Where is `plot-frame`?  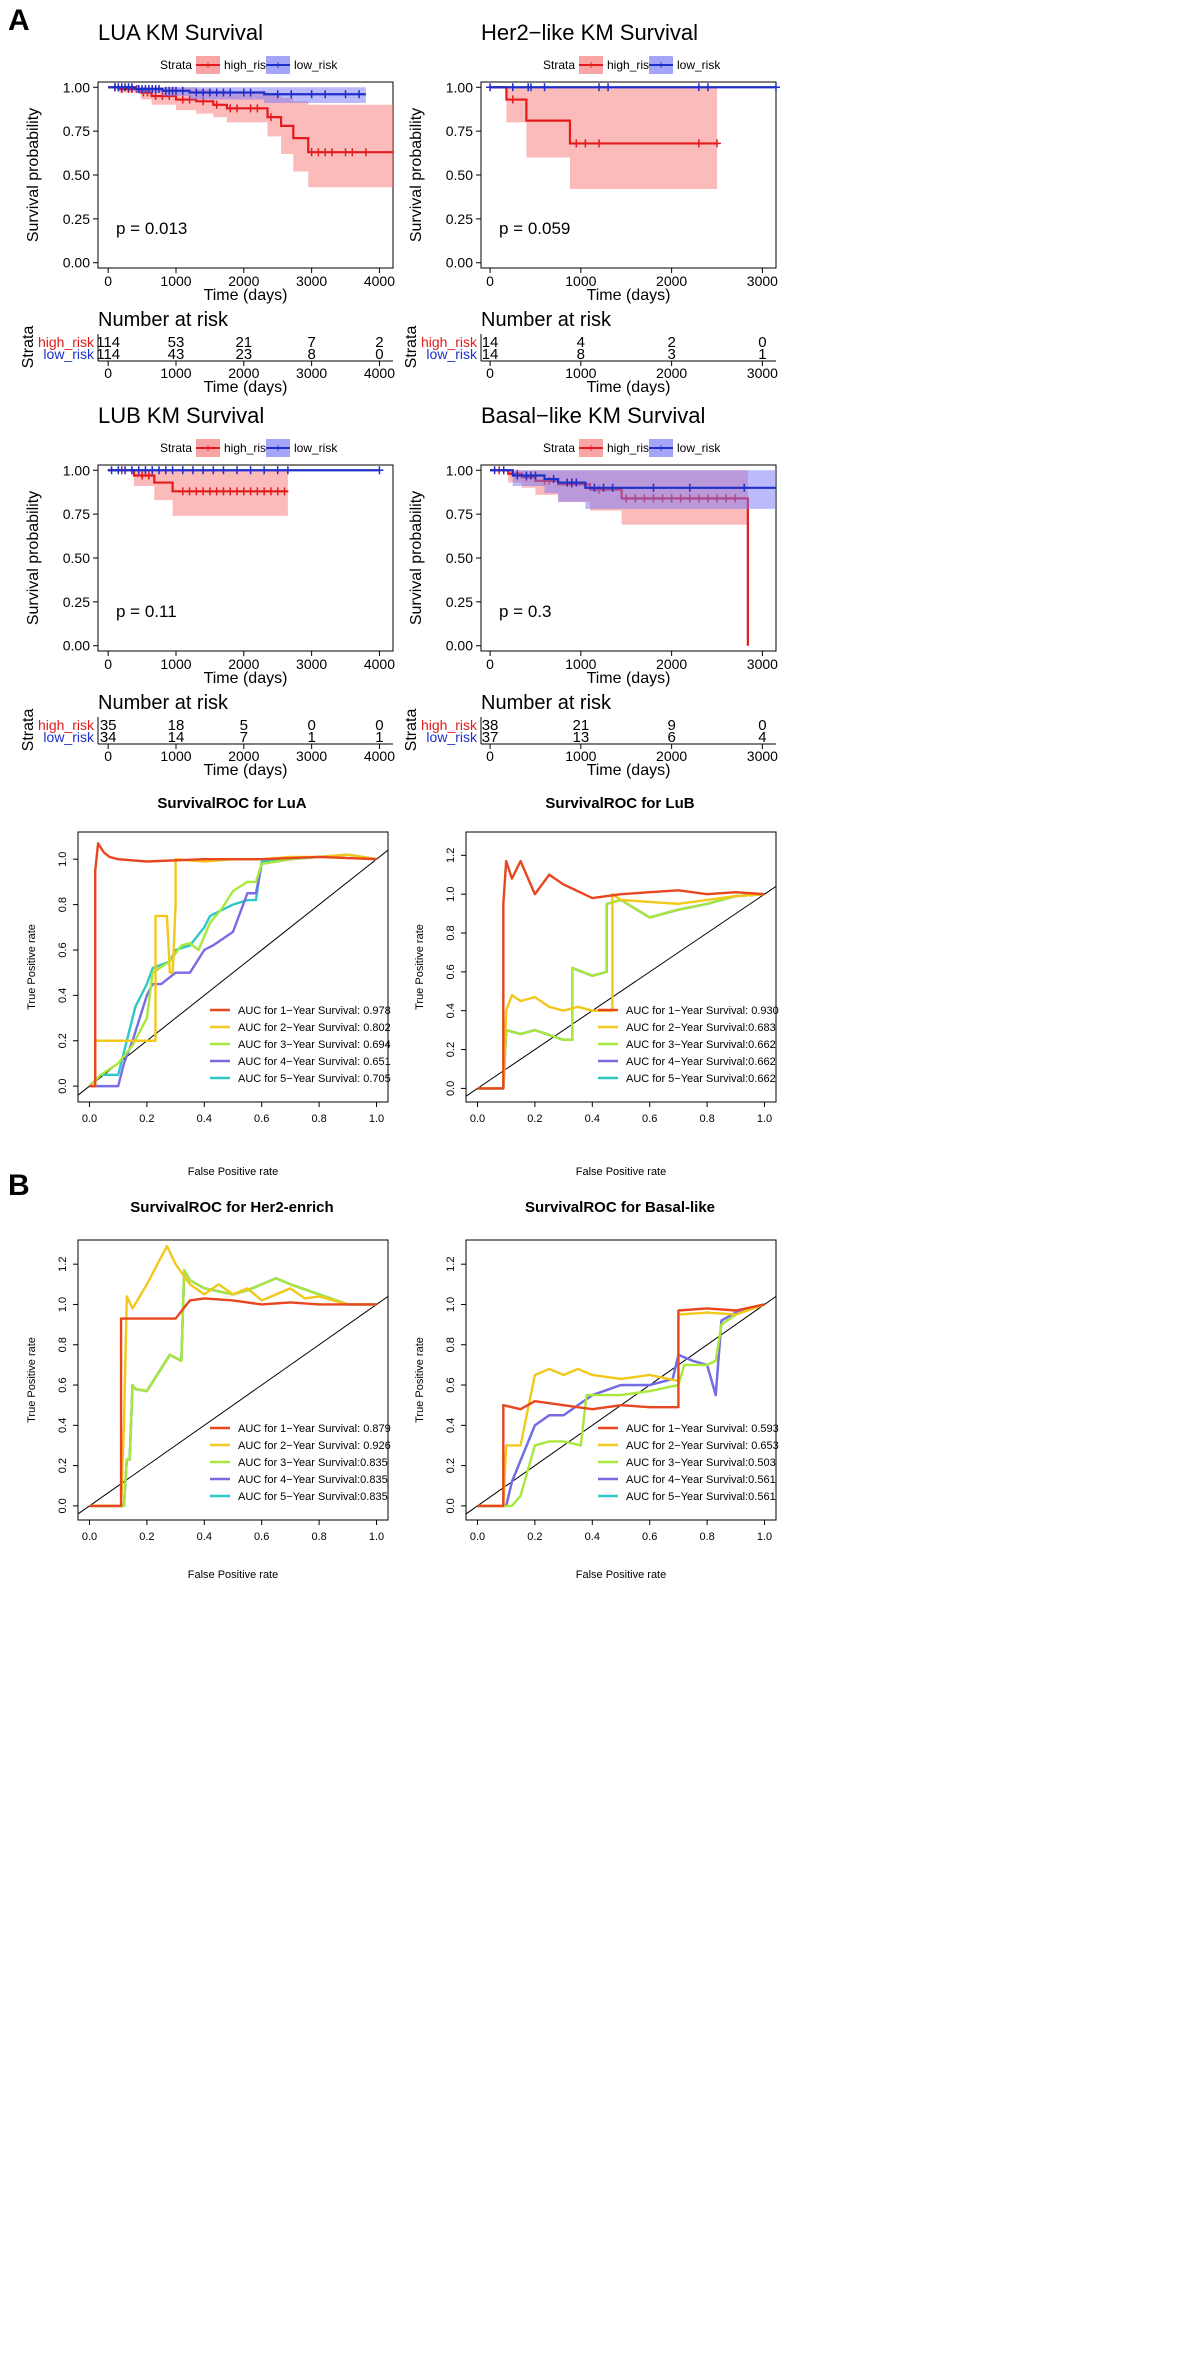
plot-frame is located at coordinates (621, 1380).